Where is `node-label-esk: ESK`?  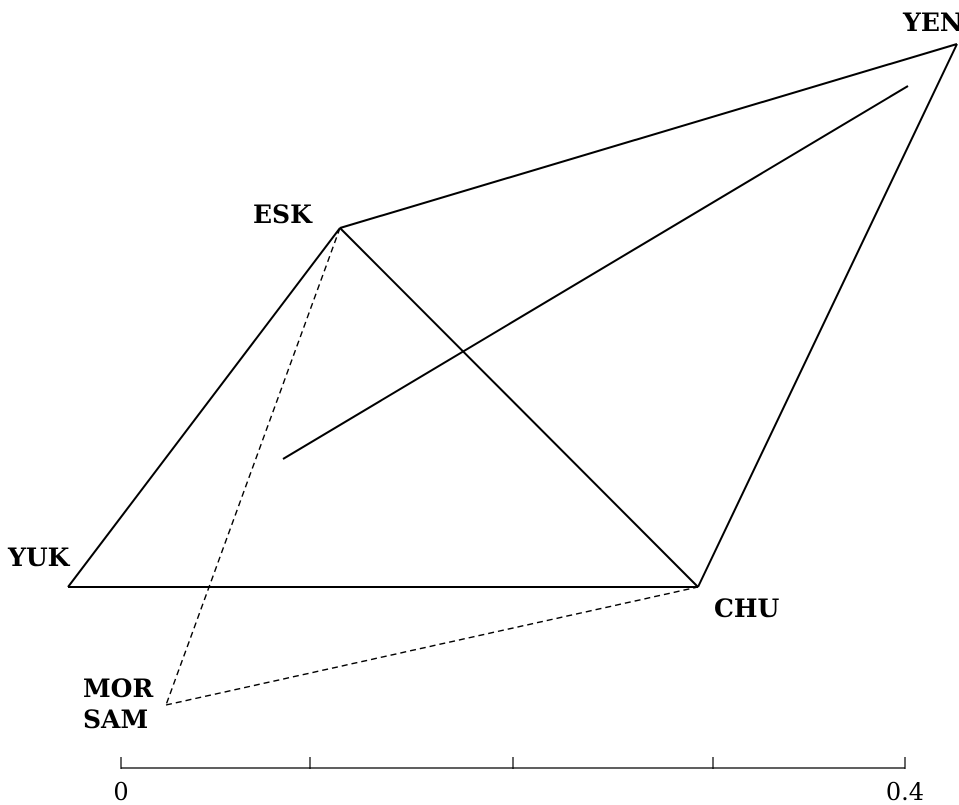 node-label-esk: ESK is located at coordinates (283, 214).